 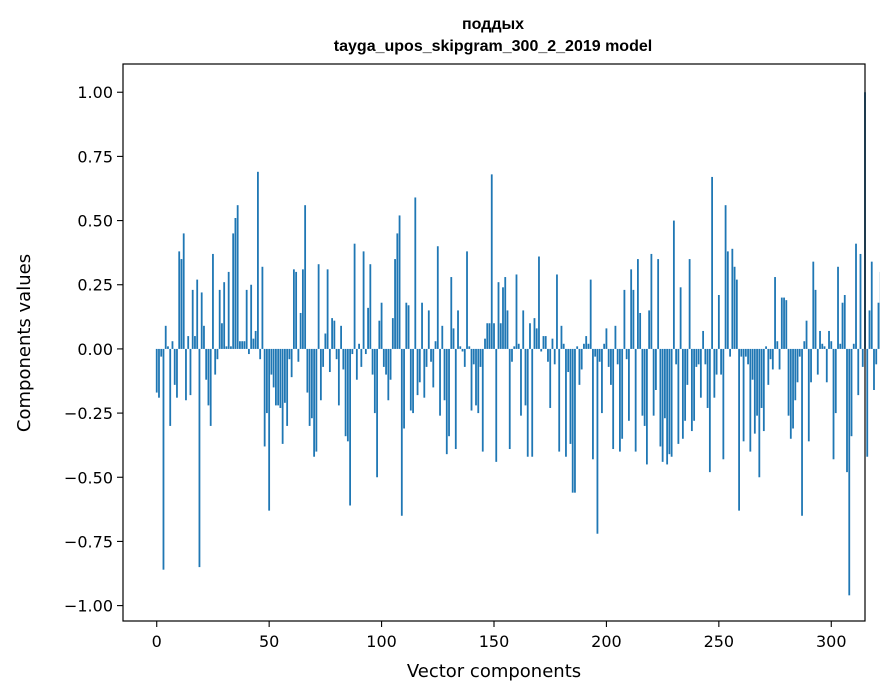 I want to click on x-tick-label: 50, so click(x=269, y=641).